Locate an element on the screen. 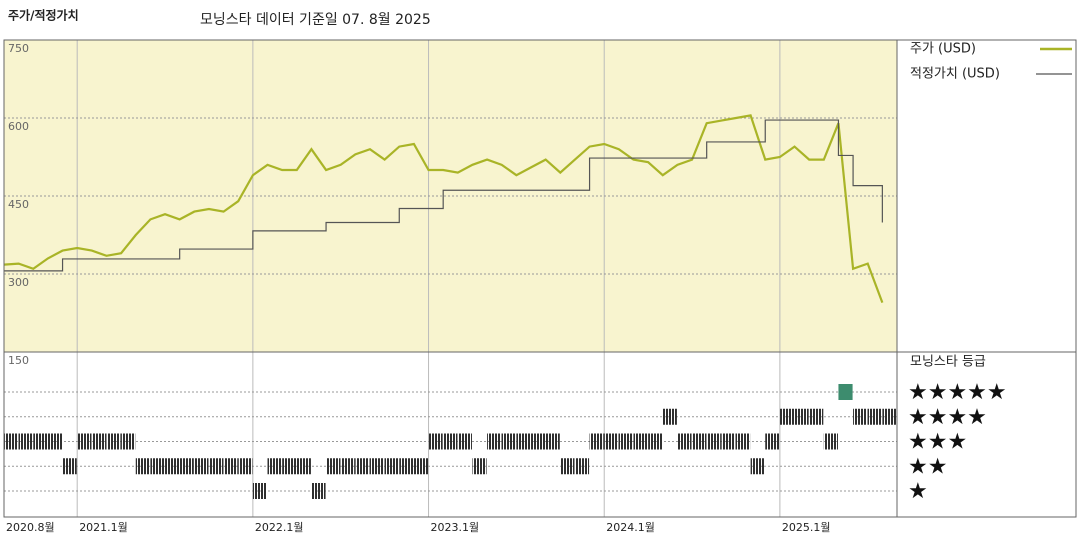 Image resolution: width=1080 pixels, height=540 pixels. x-tick-label: 2024.1월 is located at coordinates (630, 527).